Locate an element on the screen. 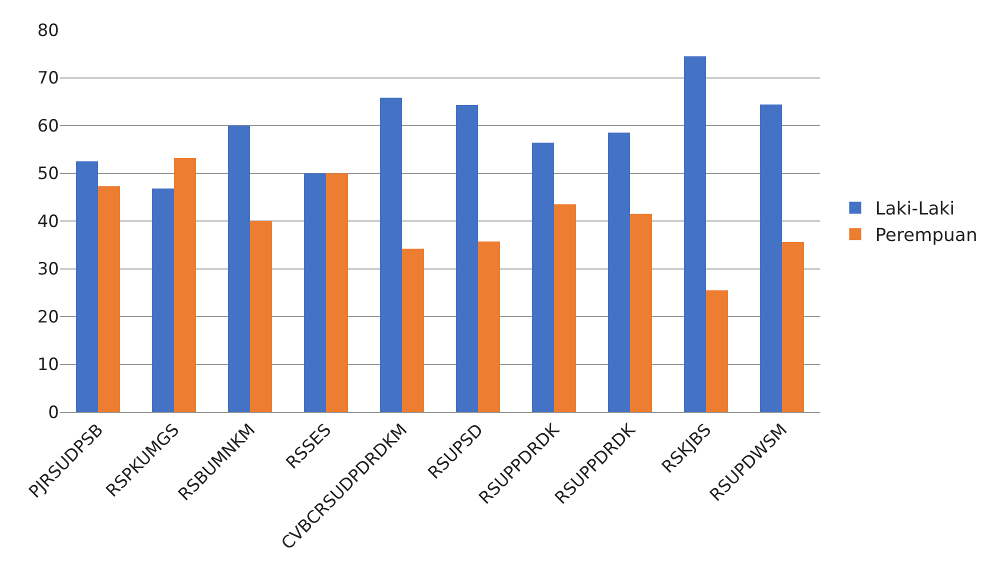  legend-label: Laki-Laki is located at coordinates (915, 209).